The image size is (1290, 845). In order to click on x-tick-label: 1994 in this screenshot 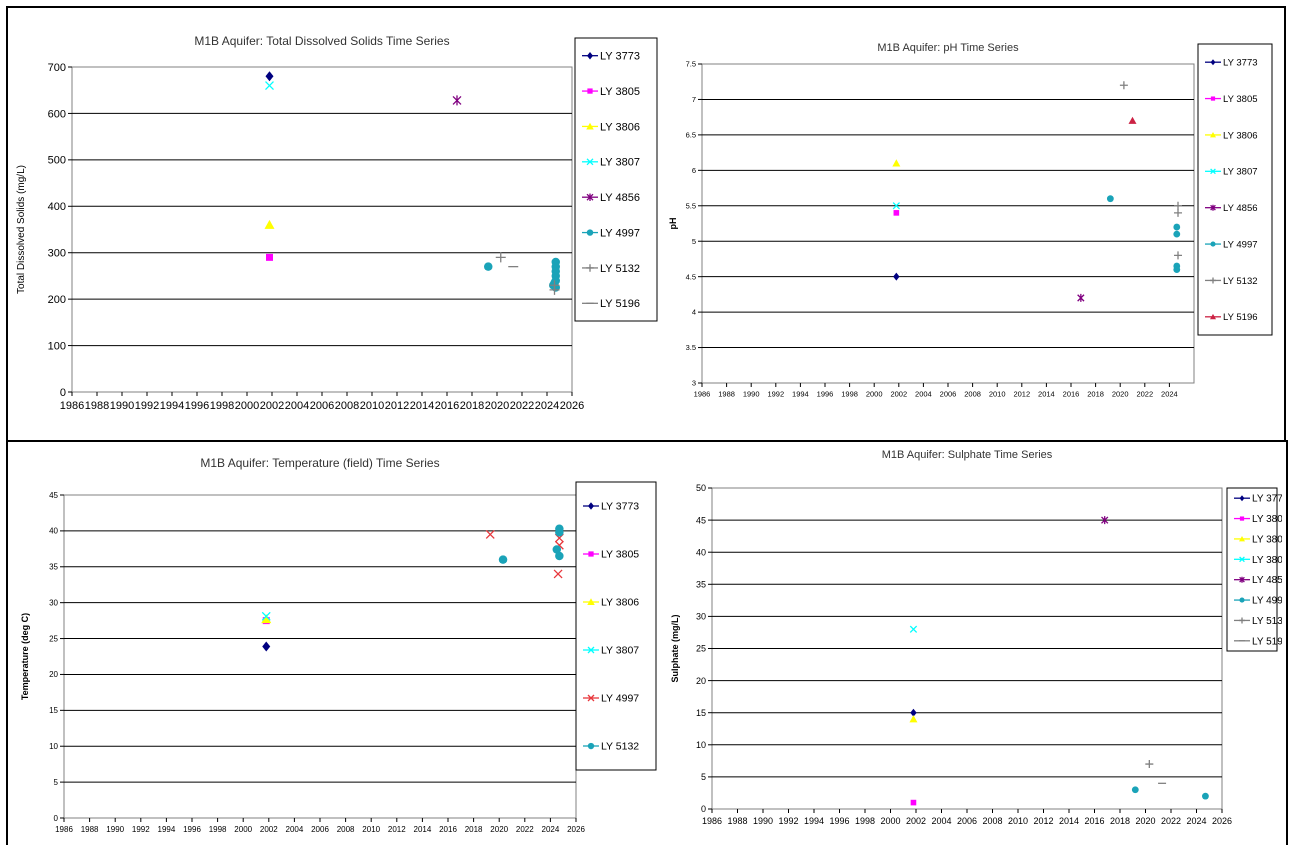, I will do `click(800, 394)`.